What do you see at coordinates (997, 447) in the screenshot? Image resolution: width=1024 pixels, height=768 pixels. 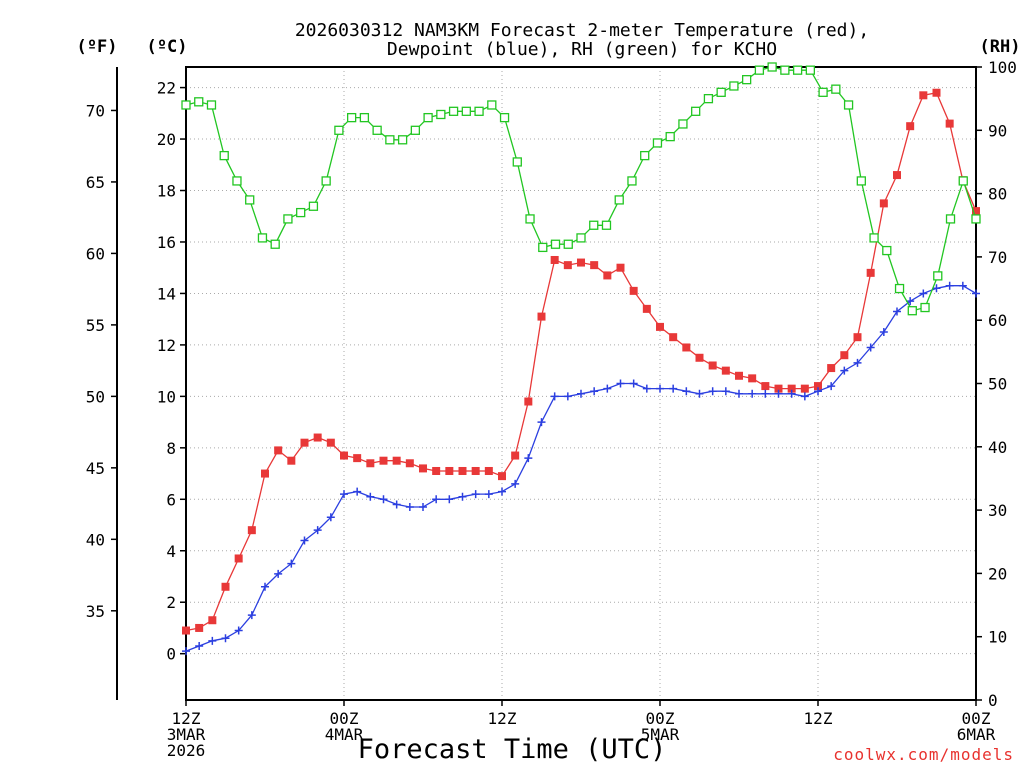 I see `rh-tick-label: 40` at bounding box center [997, 447].